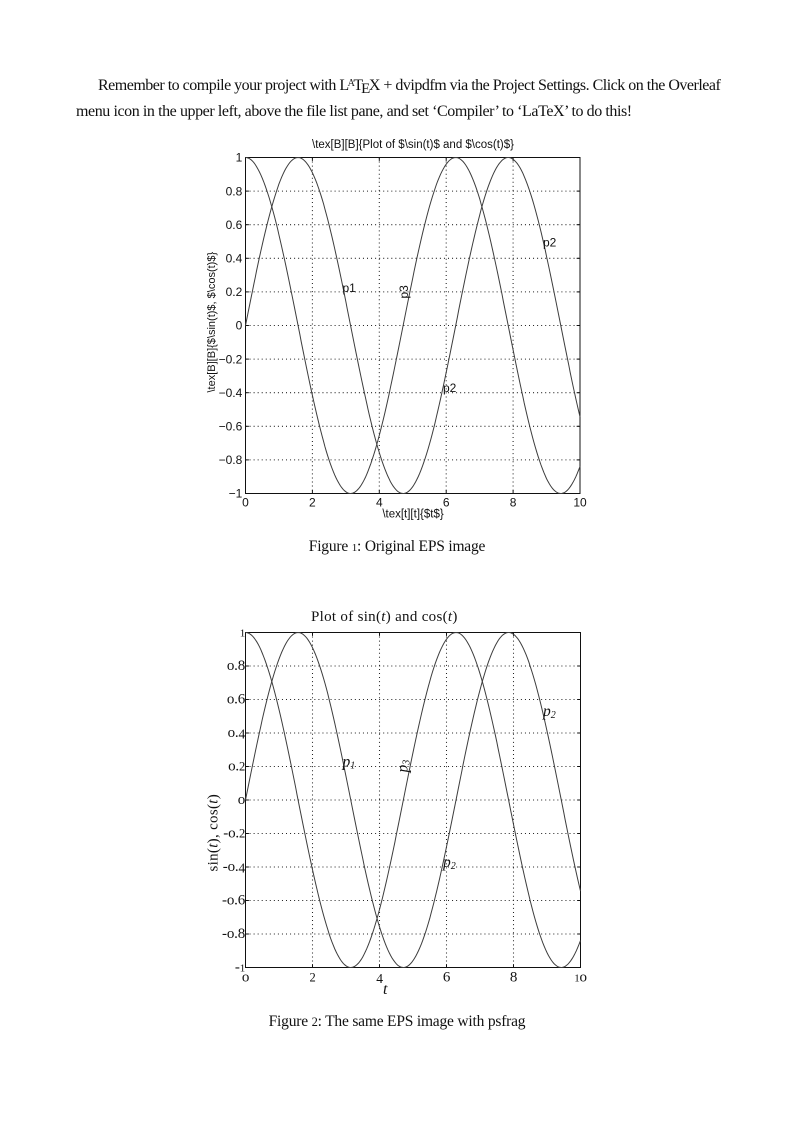 The height and width of the screenshot is (1124, 794). What do you see at coordinates (231, 427) in the screenshot?
I see `svg-text: −0.6` at bounding box center [231, 427].